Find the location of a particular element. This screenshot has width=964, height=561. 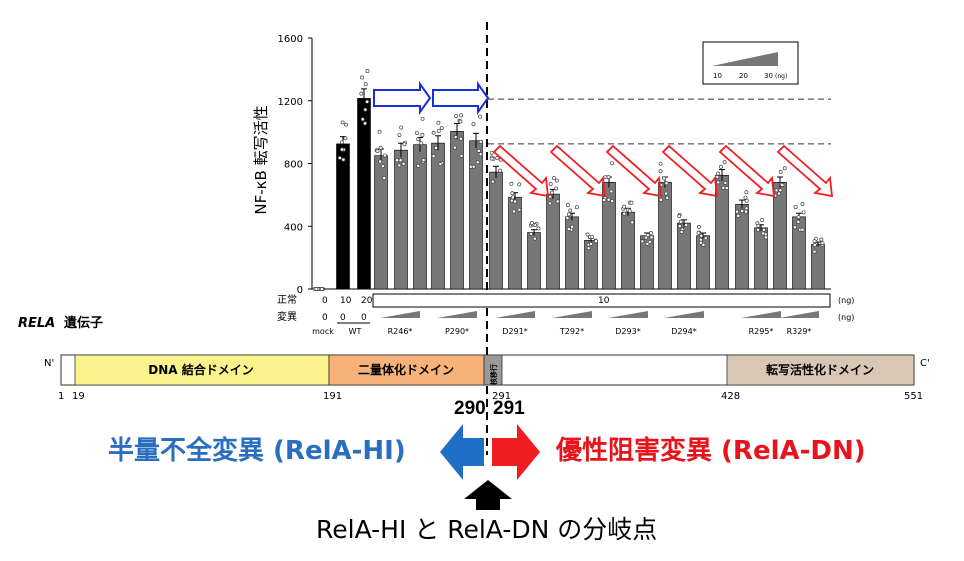

normal-box-value: 10 is located at coordinates (604, 301).